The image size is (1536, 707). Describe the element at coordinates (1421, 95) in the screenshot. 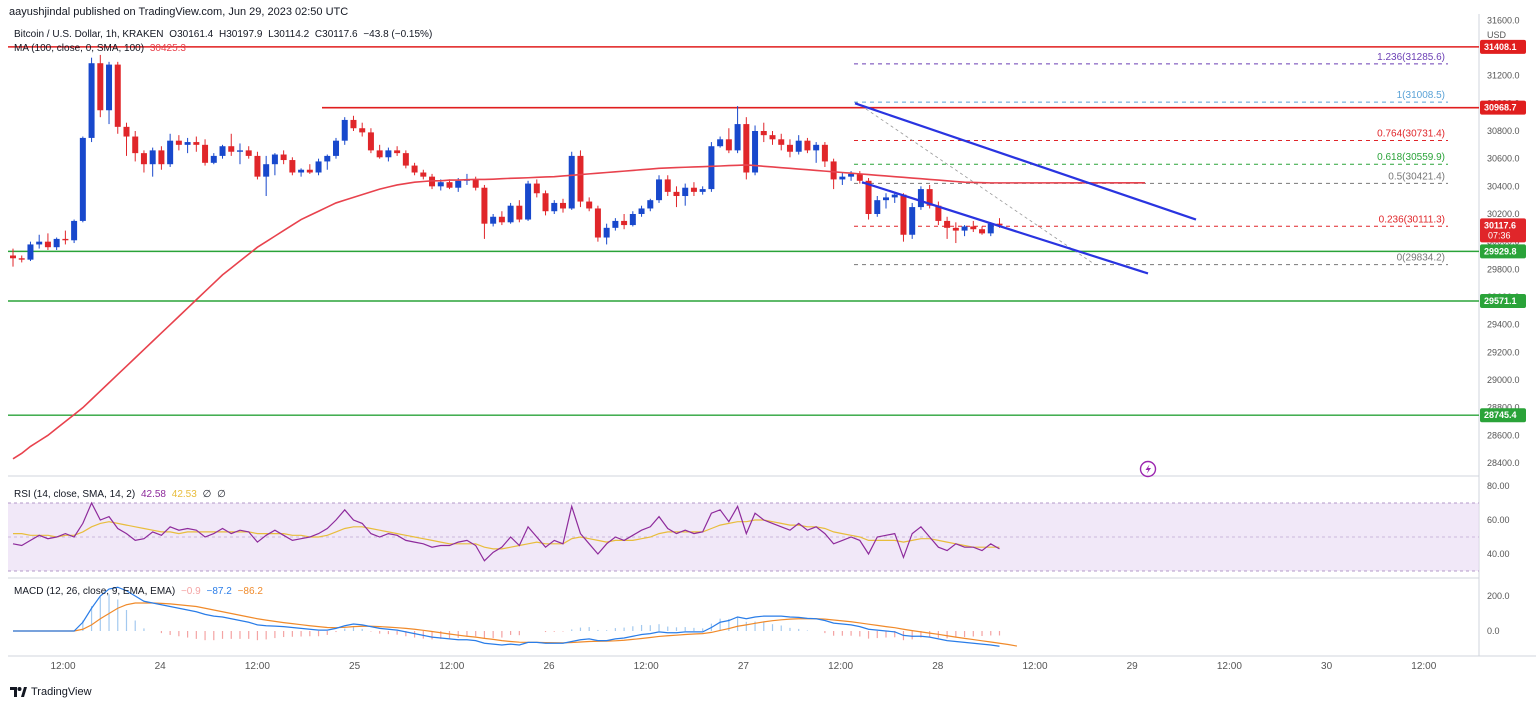

I see `fib-level-label: 1(31008.5)` at that location.